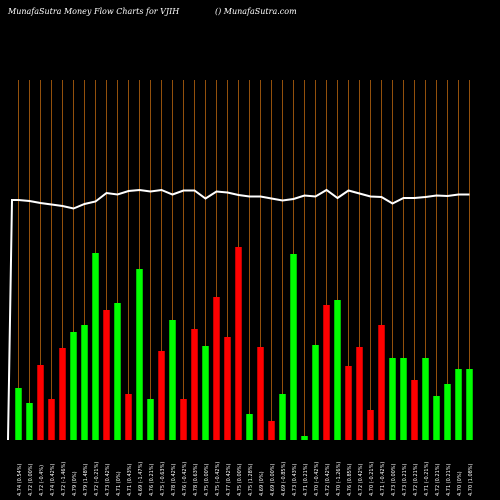  Describe the element at coordinates (394, 479) in the screenshot. I see `x-tick-label: 4.73 (0.00%)` at that location.